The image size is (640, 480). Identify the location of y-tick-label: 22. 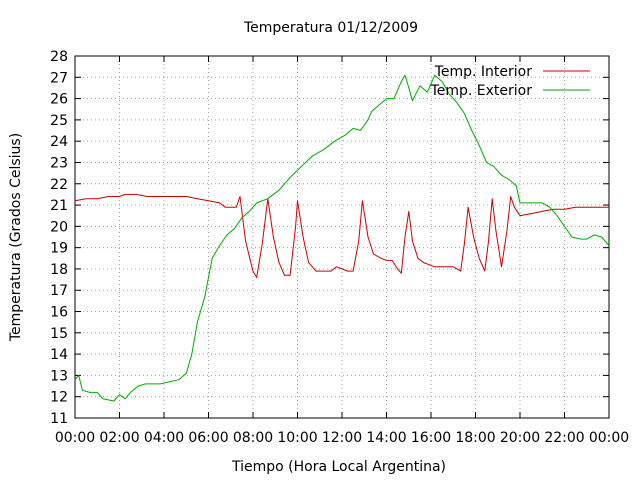
(59, 185).